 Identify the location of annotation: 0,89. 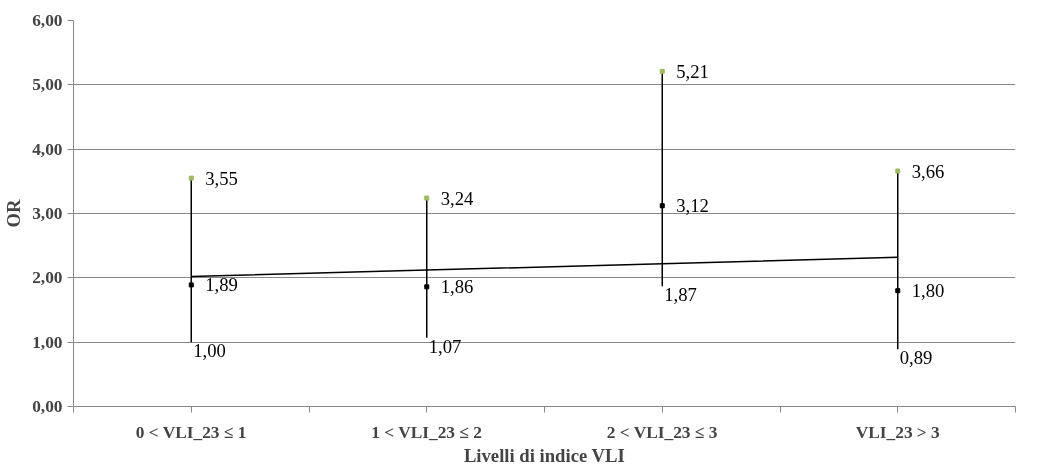
(916, 358).